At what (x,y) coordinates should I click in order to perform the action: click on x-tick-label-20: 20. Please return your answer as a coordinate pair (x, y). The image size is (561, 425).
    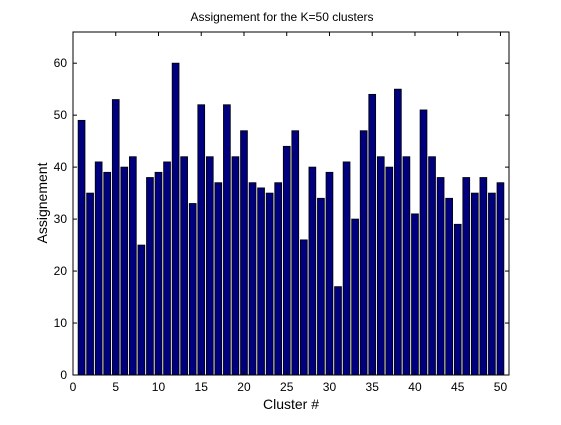
    Looking at the image, I should click on (244, 387).